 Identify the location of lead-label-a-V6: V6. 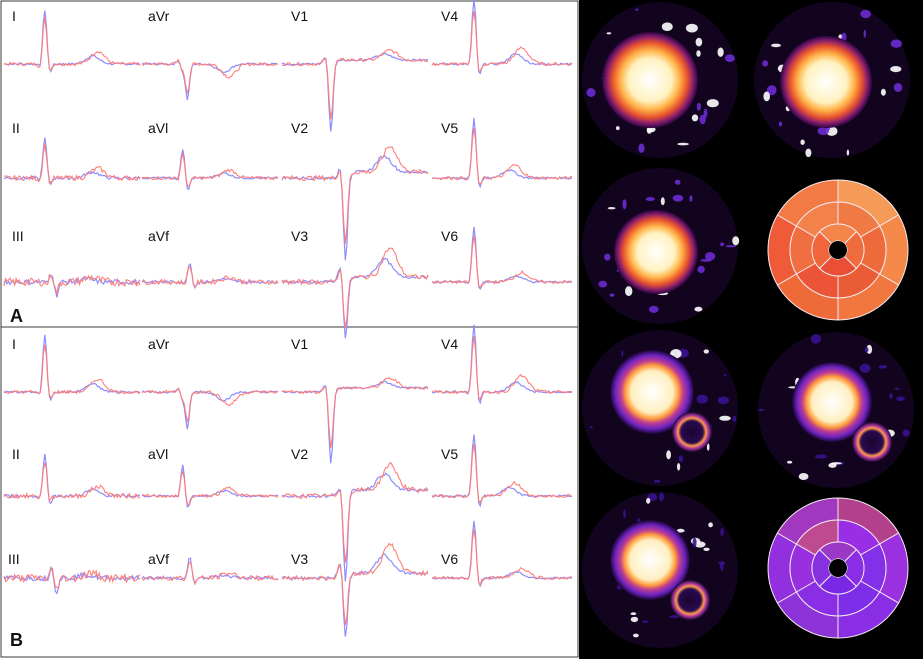
(450, 236).